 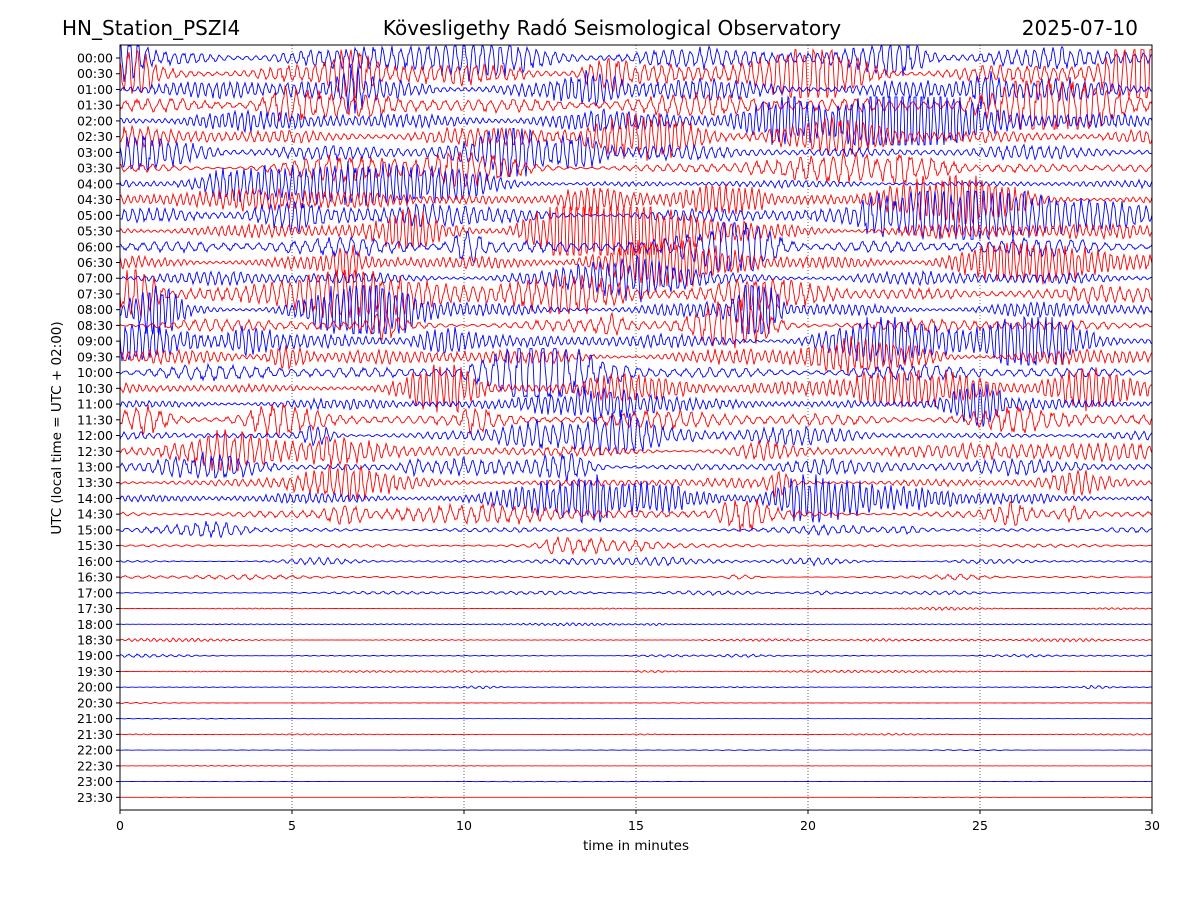 I want to click on y-tick-label: 03:30, so click(x=95, y=168).